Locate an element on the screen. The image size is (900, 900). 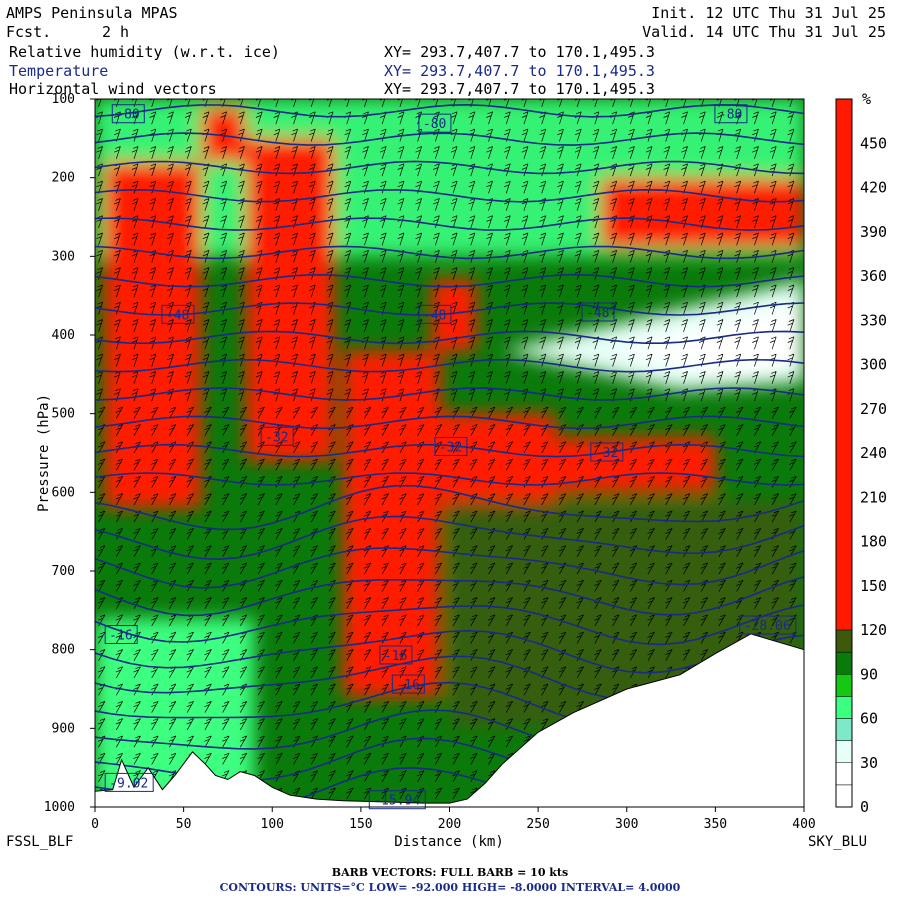
field-name-temp: Temperature is located at coordinates (59, 71).